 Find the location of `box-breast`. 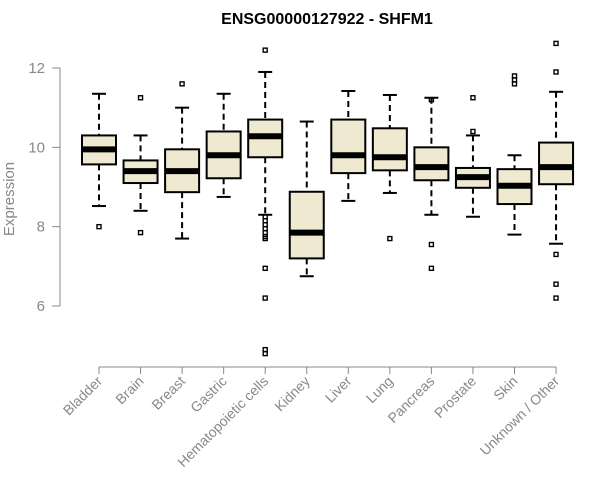

box-breast is located at coordinates (182, 160).